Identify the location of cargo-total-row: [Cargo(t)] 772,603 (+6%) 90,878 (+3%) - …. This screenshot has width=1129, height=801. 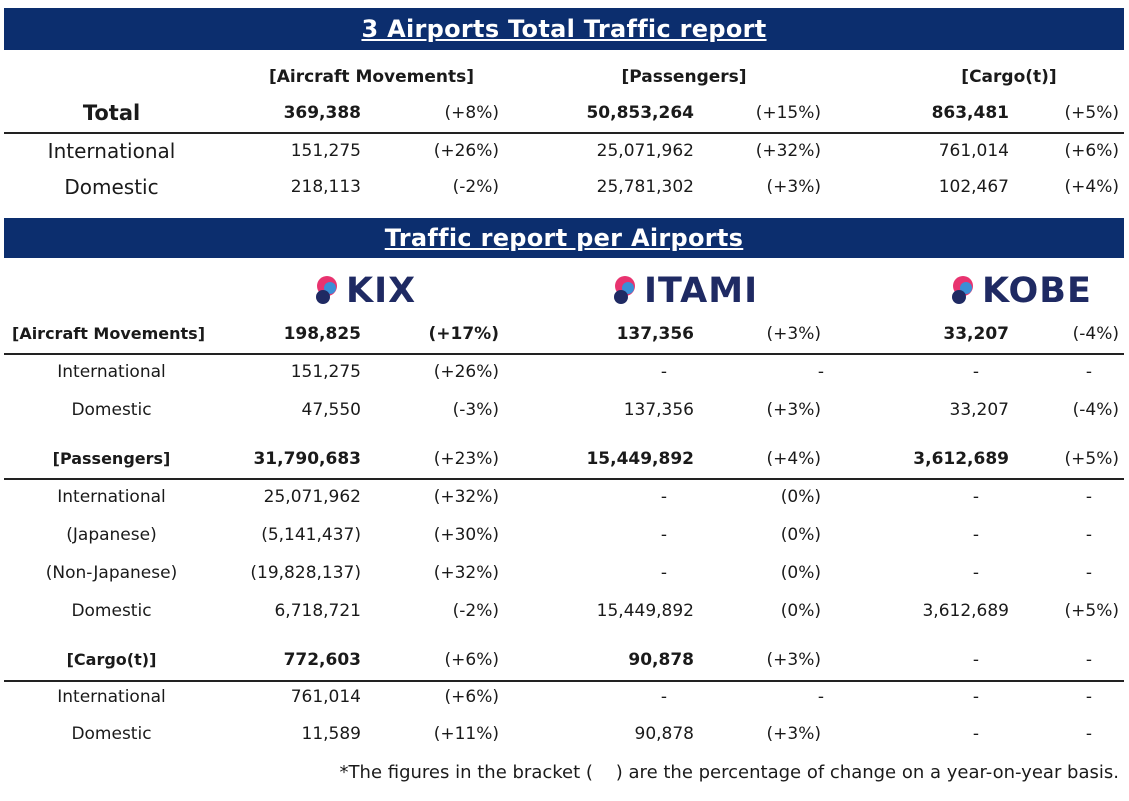
(564, 660).